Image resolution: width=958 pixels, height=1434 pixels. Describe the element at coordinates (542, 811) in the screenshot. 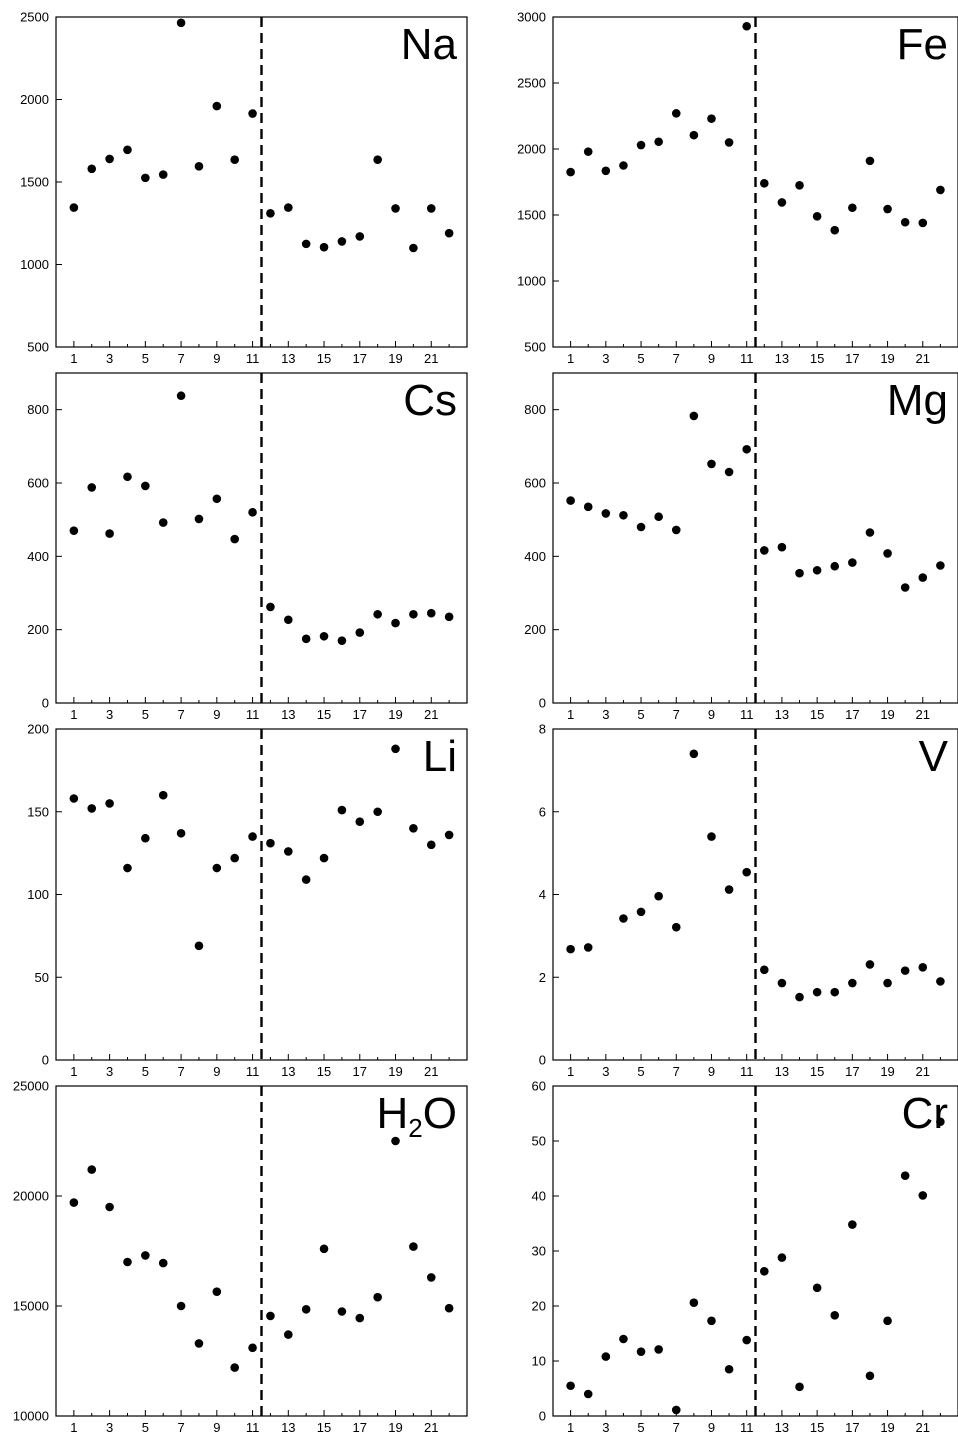

I see `y-tick-label: 6` at that location.